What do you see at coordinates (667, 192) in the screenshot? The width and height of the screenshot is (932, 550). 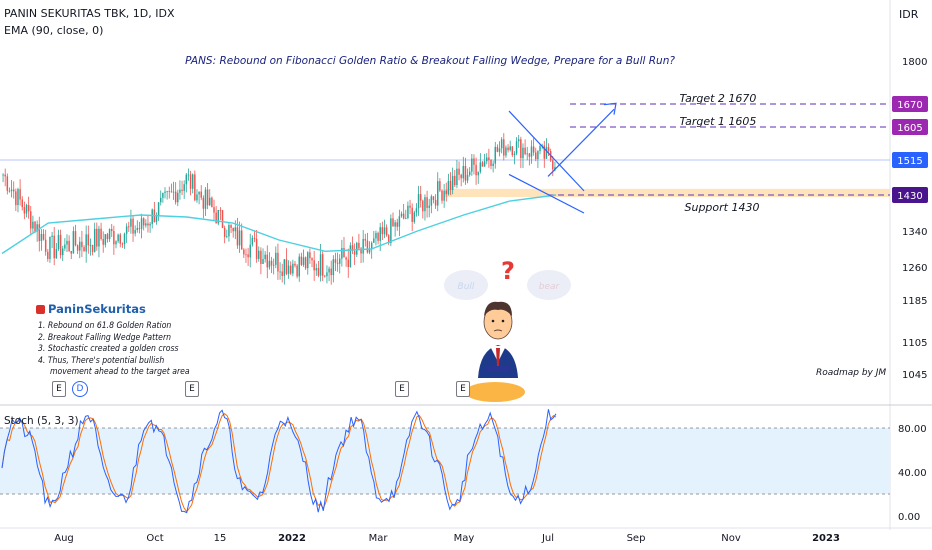 I see `fibonacci-zone` at bounding box center [667, 192].